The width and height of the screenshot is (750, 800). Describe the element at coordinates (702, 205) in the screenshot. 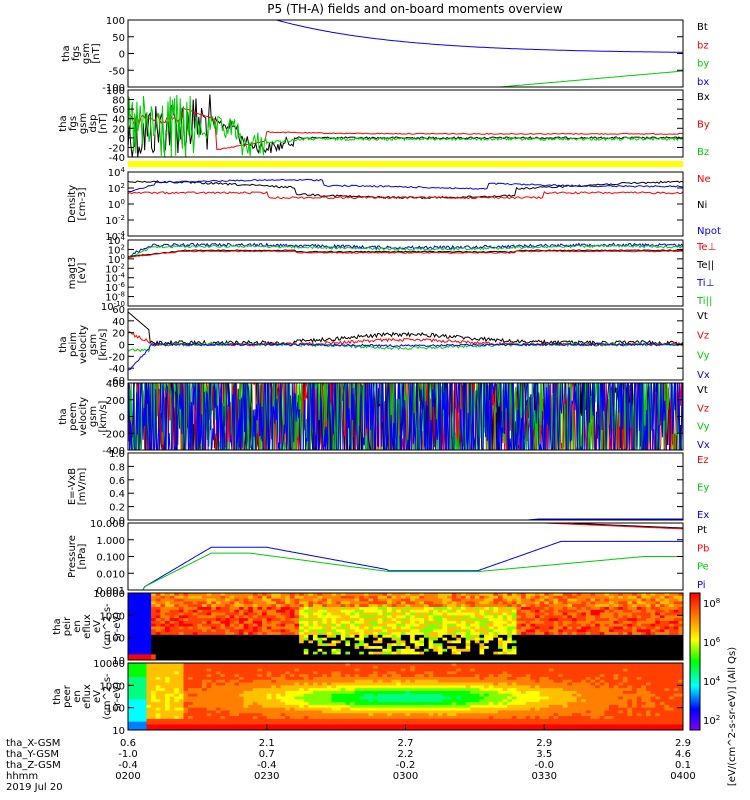

I see `legend-entry: Ni` at that location.